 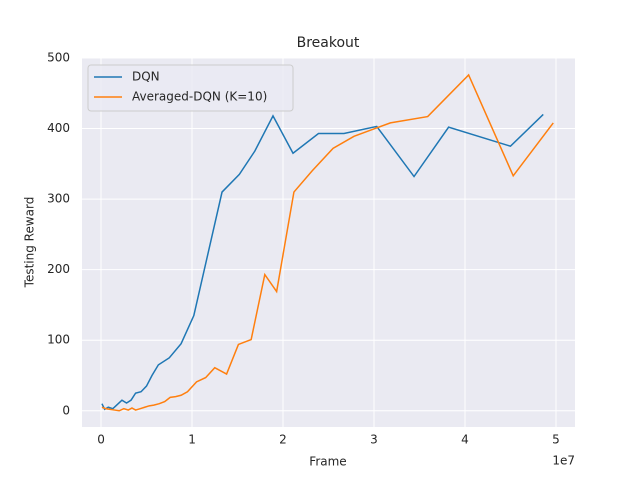 I want to click on y-tick-label: 300, so click(x=58, y=199).